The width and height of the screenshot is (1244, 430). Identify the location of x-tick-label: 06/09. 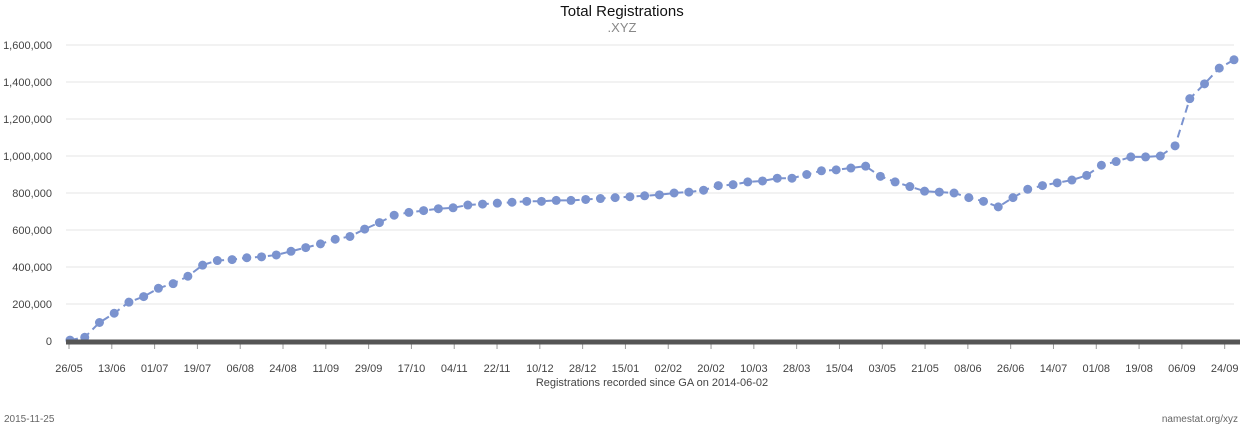
(1182, 369).